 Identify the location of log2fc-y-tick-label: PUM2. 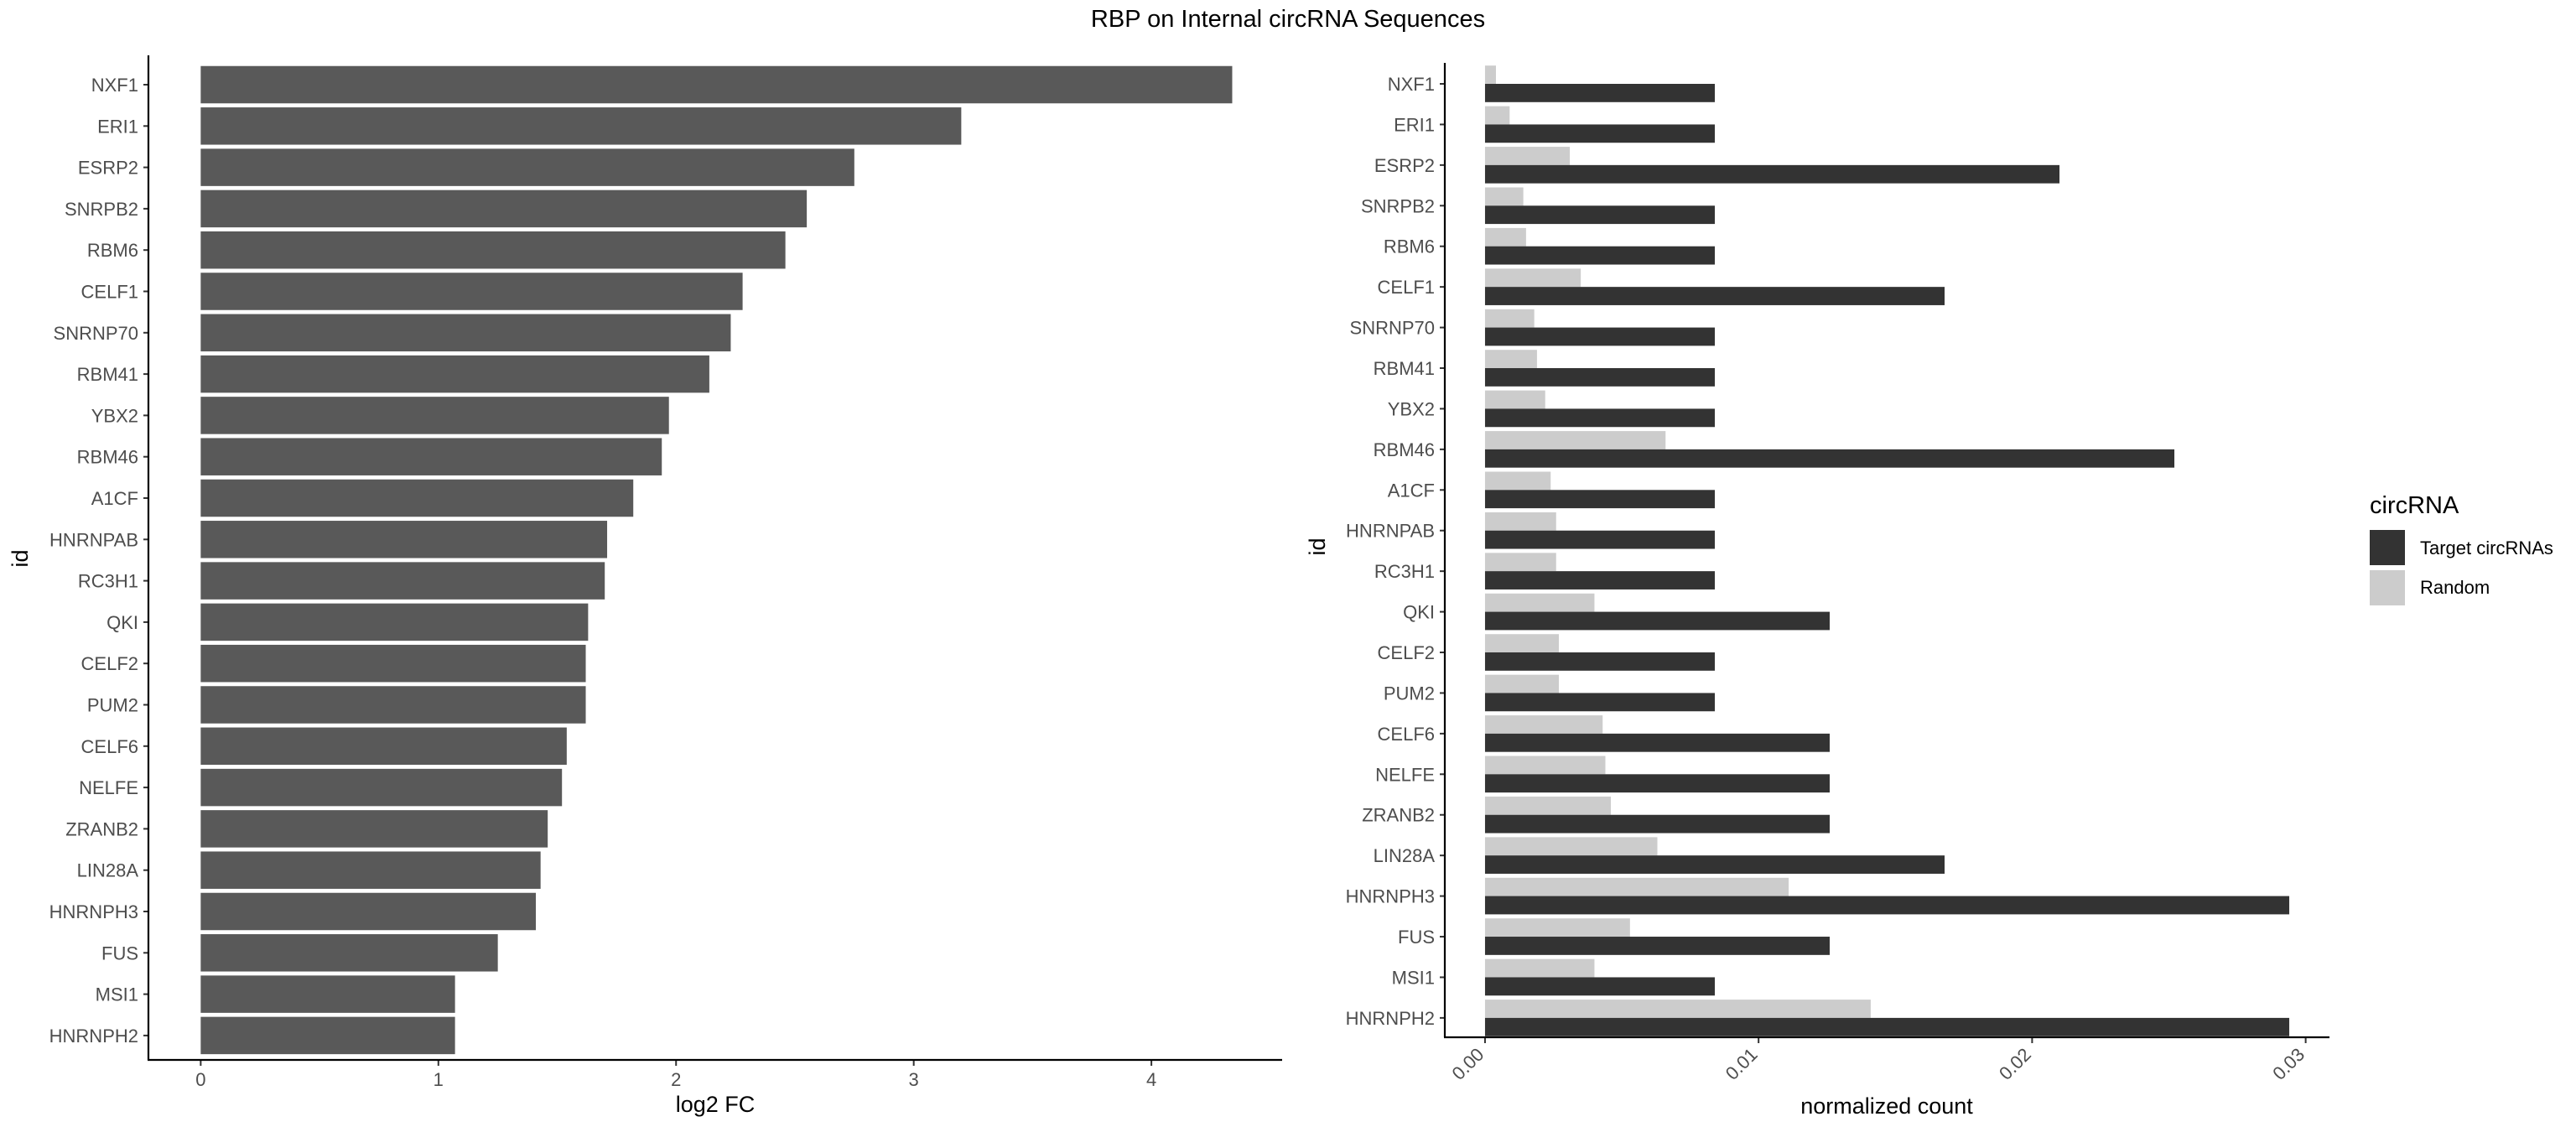
(113, 705).